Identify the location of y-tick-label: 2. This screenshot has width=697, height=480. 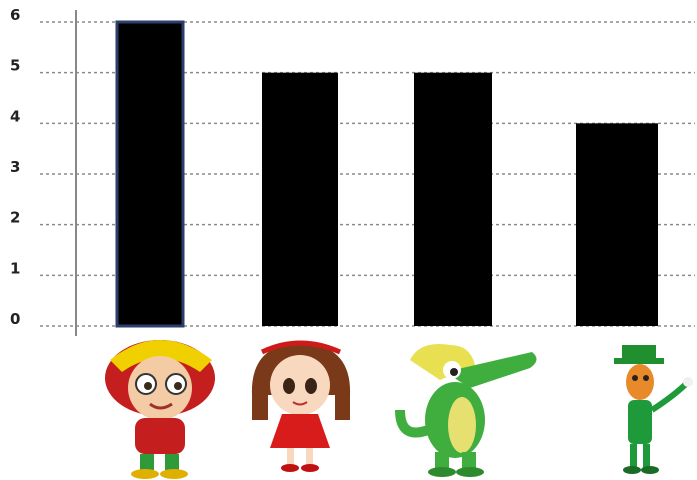
(15, 218).